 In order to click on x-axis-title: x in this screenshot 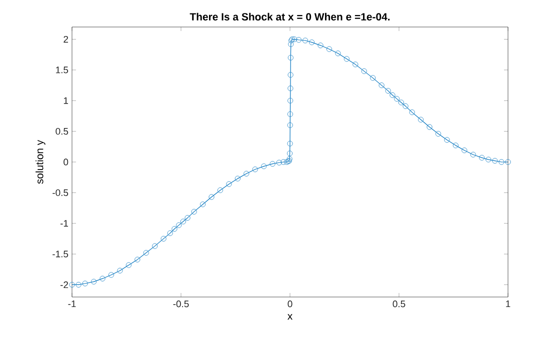, I will do `click(290, 317)`.